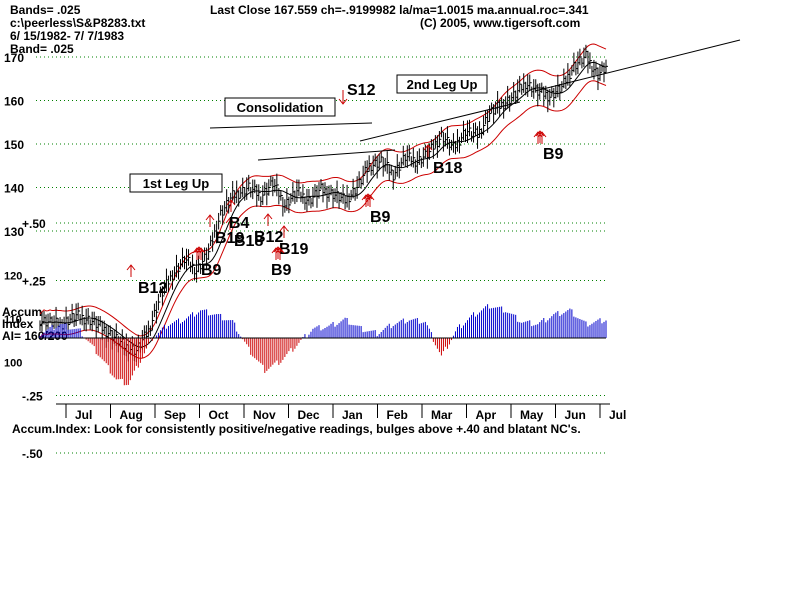 Image resolution: width=800 pixels, height=600 pixels. I want to click on y-tick-label: 160, so click(14, 102).